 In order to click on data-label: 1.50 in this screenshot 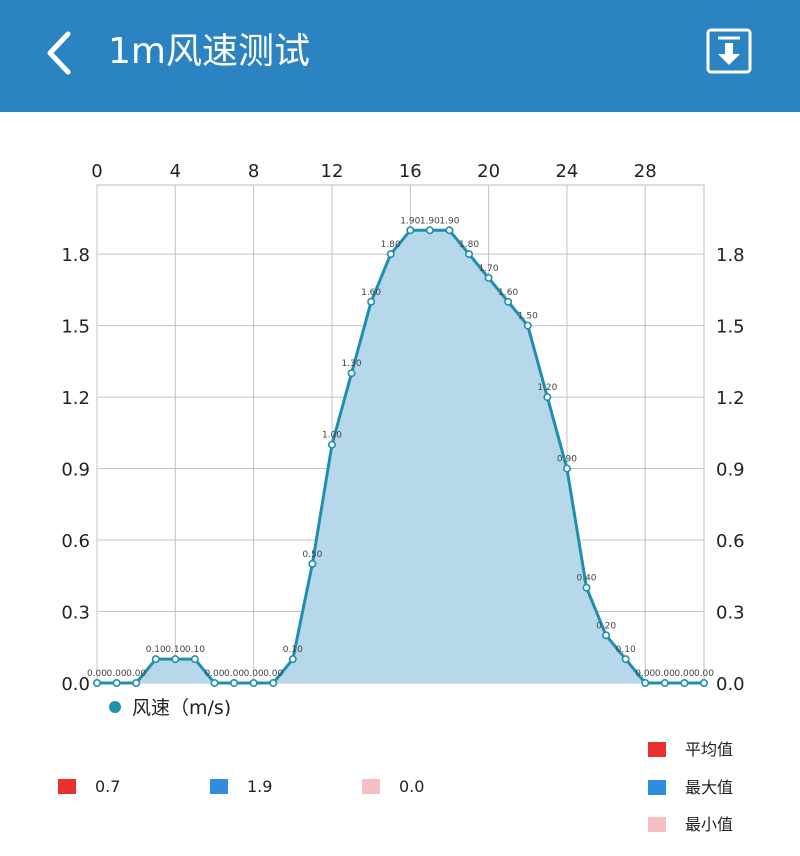, I will do `click(528, 317)`.